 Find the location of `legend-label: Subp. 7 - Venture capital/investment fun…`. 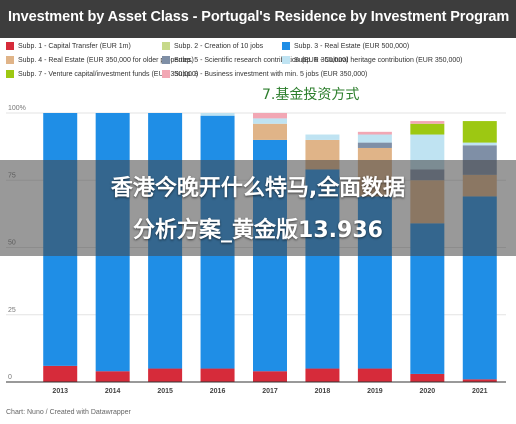

legend-label: Subp. 7 - Venture capital/investment fun… is located at coordinates (108, 74).